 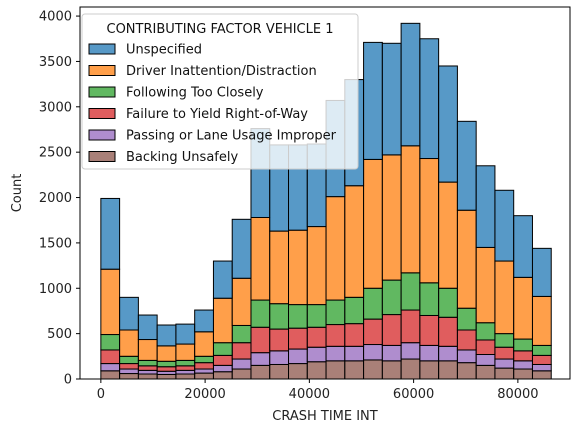 What do you see at coordinates (220, 29) in the screenshot?
I see `legend-title: CONTRIBUTING FACTOR VEHICLE 1` at bounding box center [220, 29].